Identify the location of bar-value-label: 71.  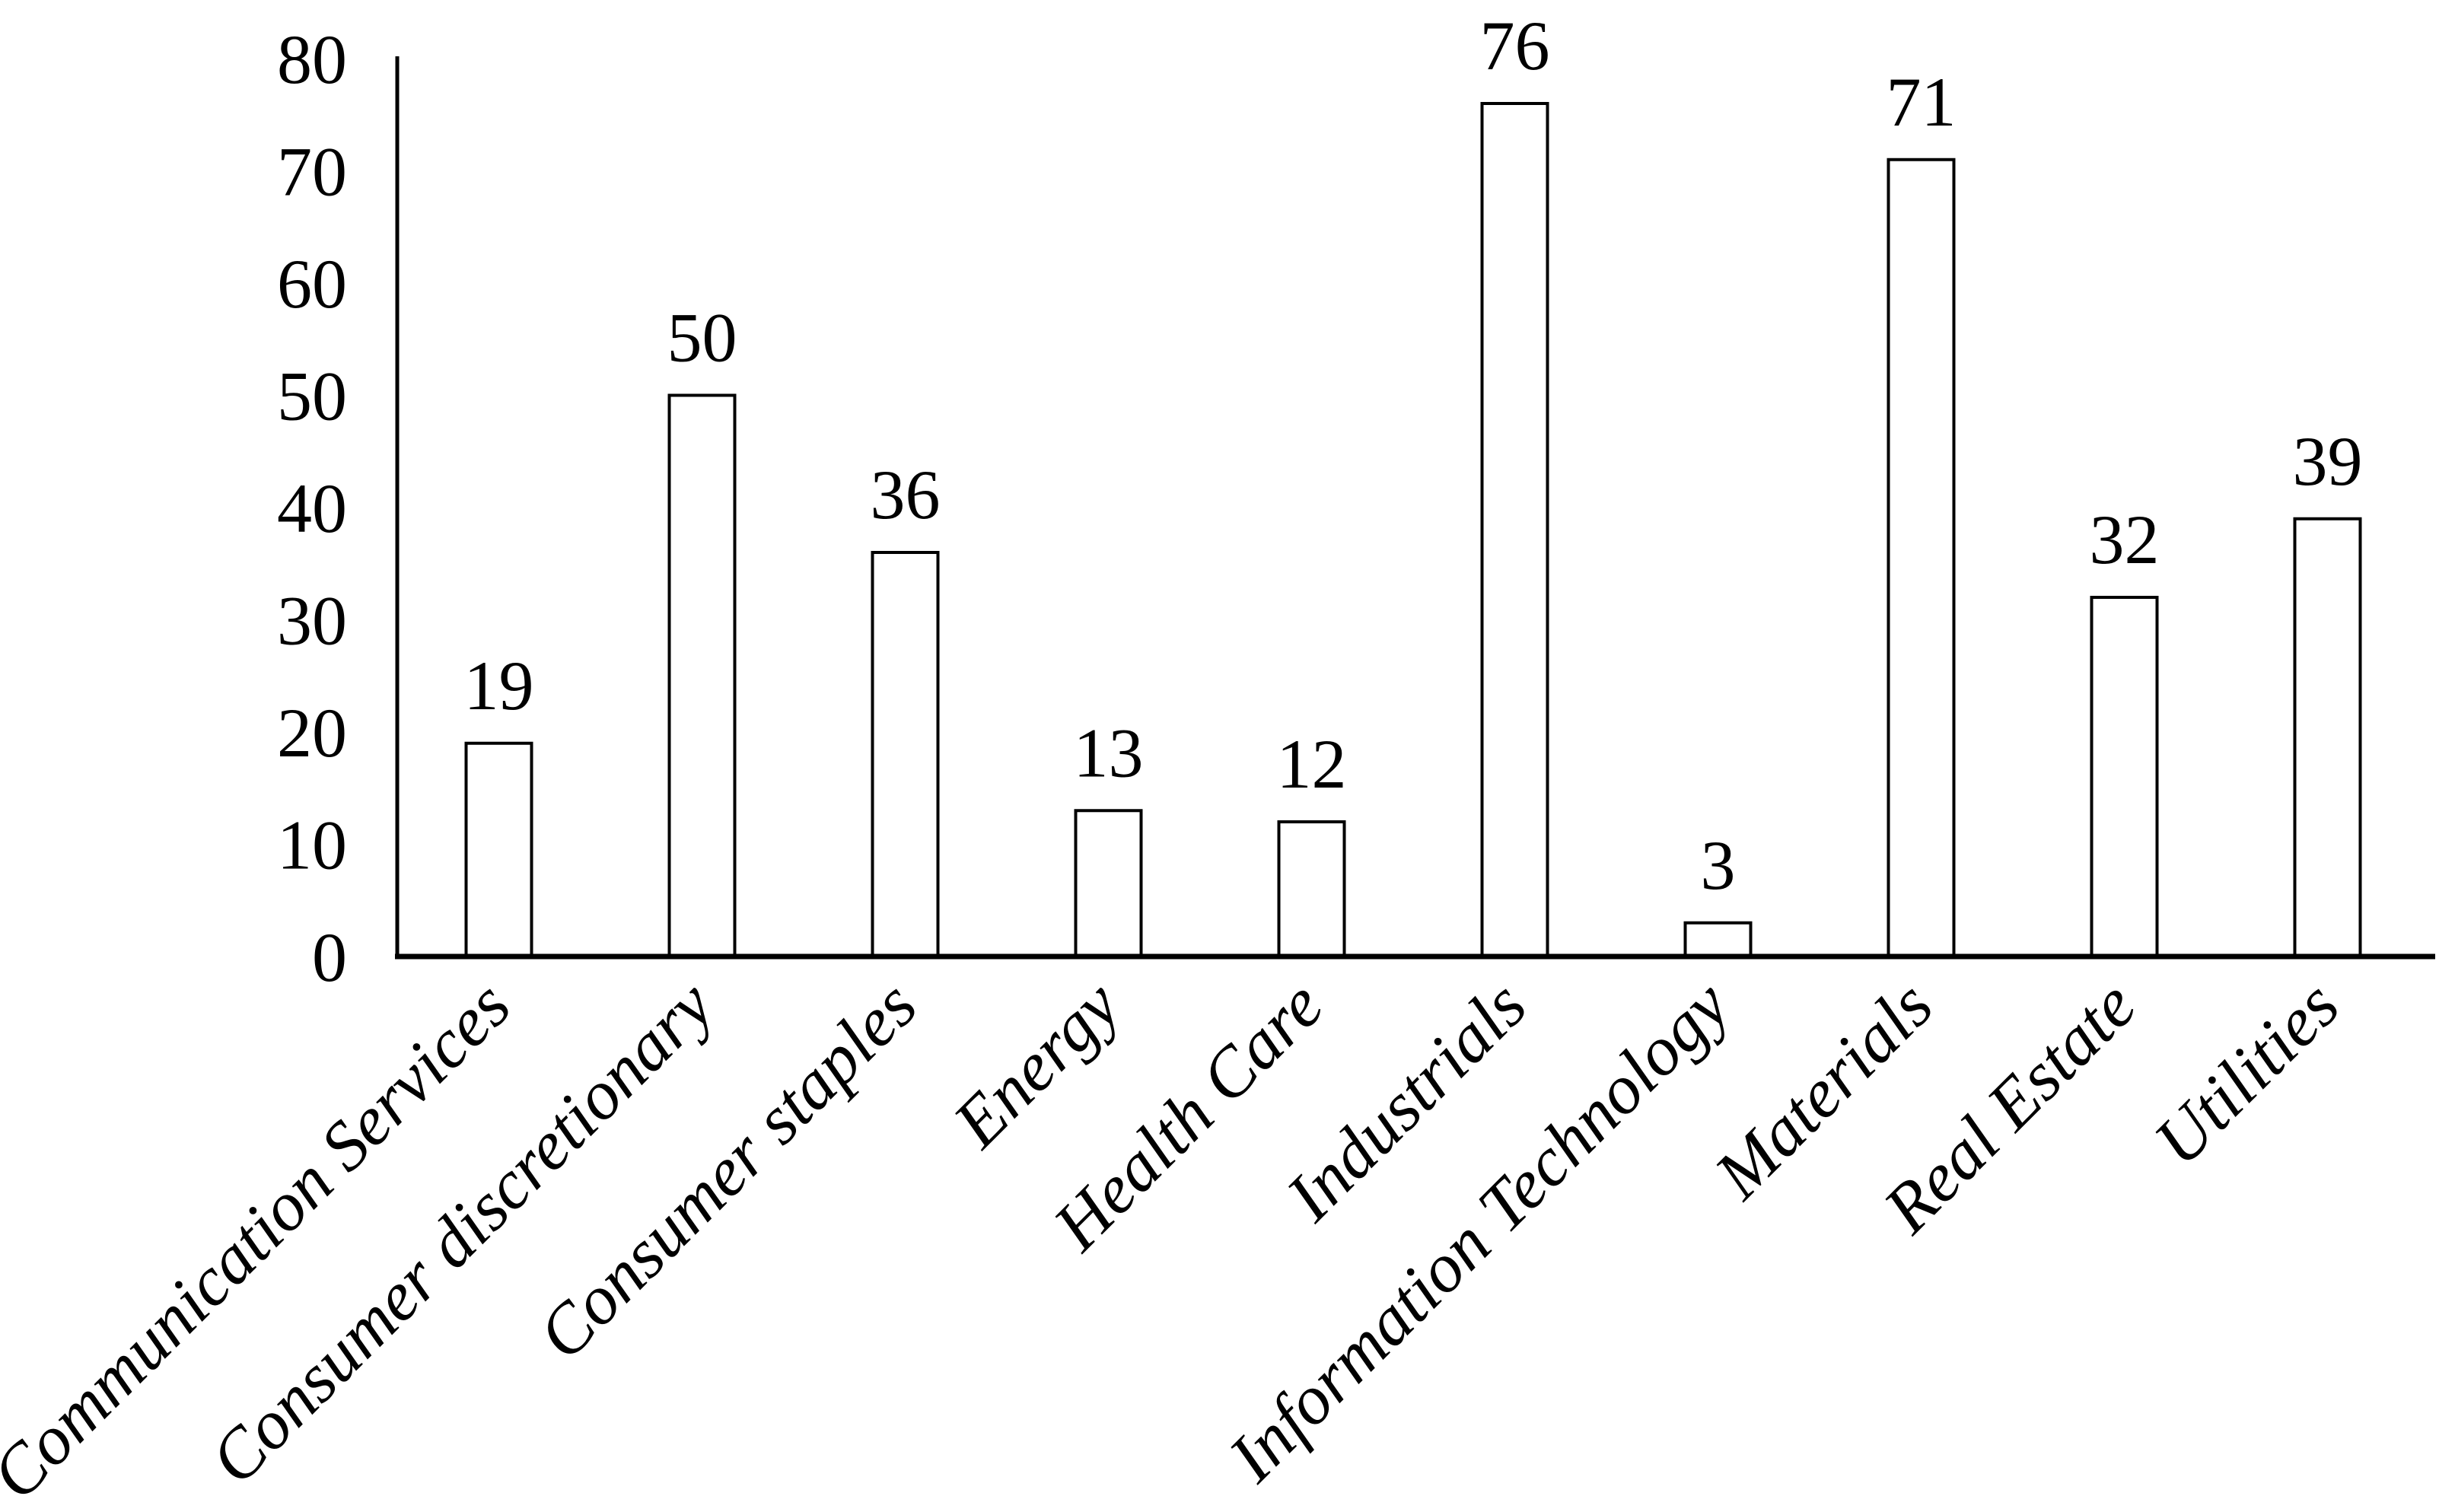
(1922, 102).